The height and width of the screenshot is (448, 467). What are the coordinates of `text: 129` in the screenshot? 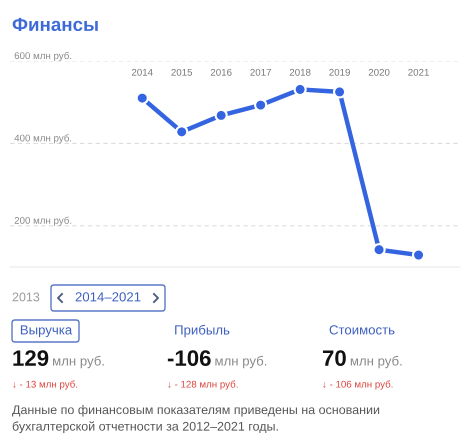 It's located at (30, 358).